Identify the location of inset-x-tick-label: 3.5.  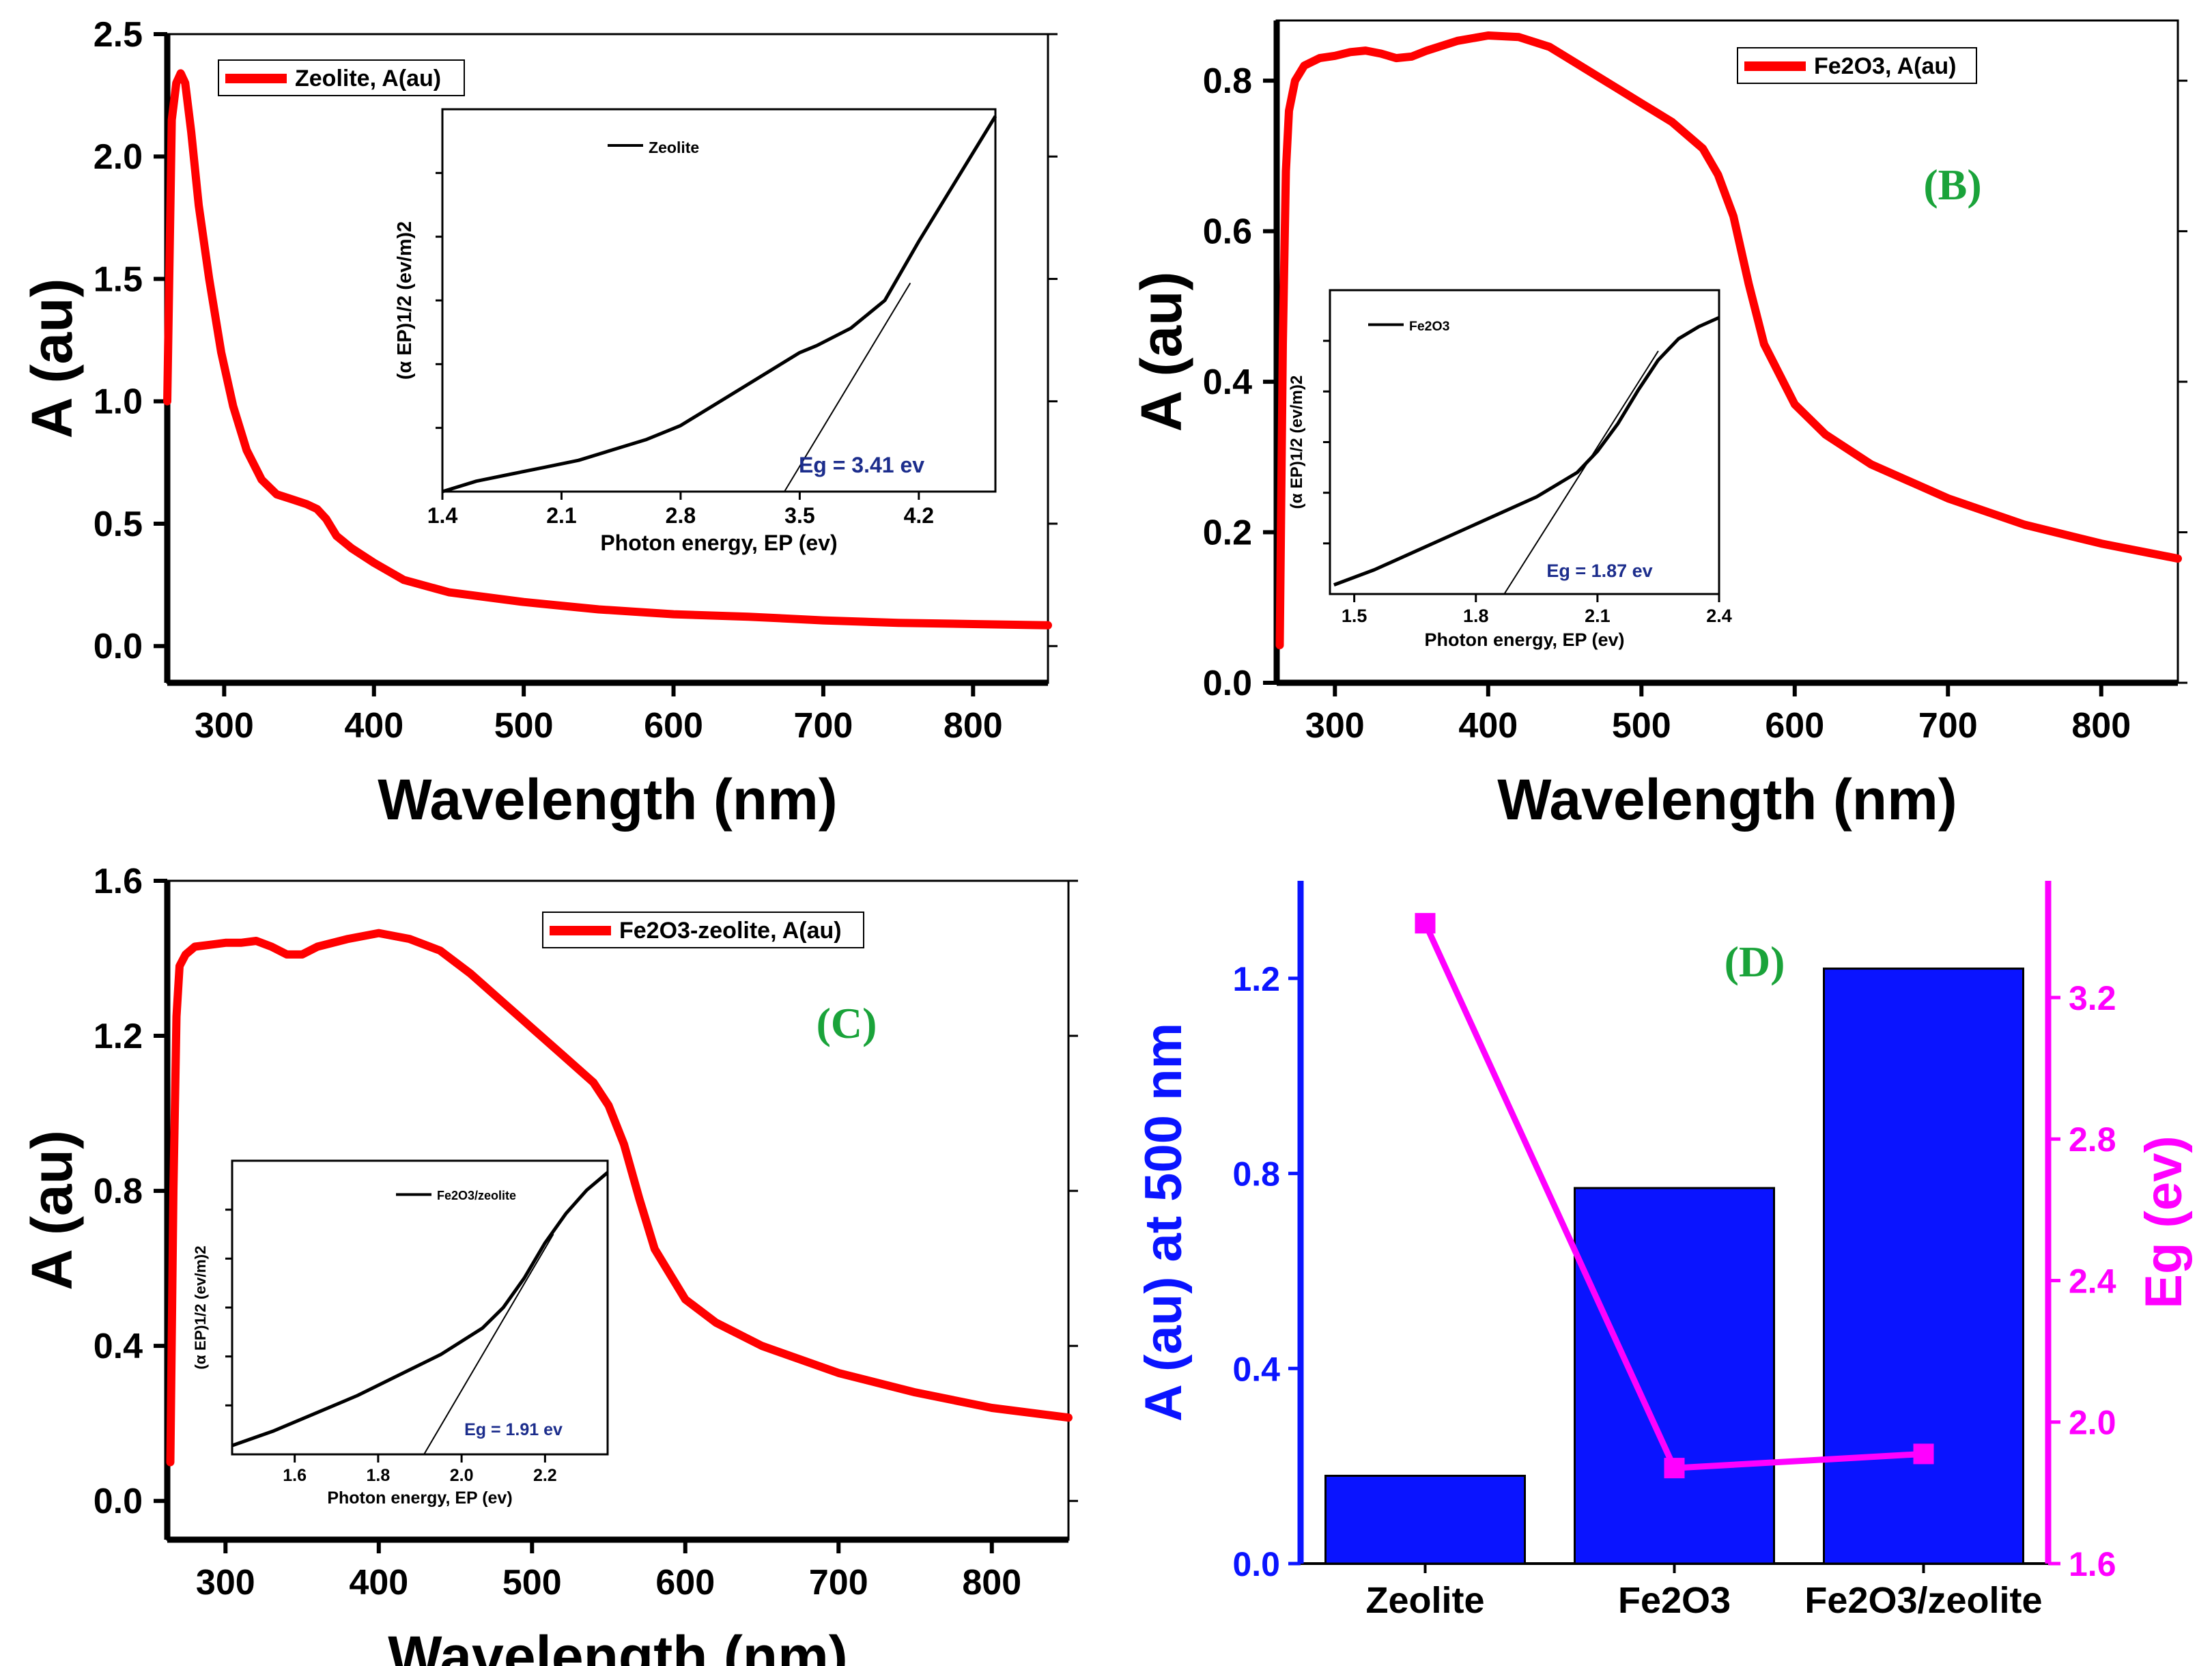
(799, 515).